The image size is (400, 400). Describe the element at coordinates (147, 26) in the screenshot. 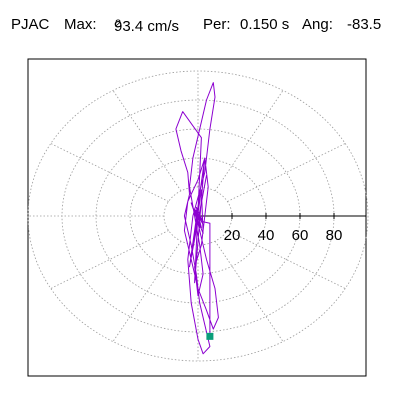

I see `max-value-text: 93.4 cm/s` at that location.